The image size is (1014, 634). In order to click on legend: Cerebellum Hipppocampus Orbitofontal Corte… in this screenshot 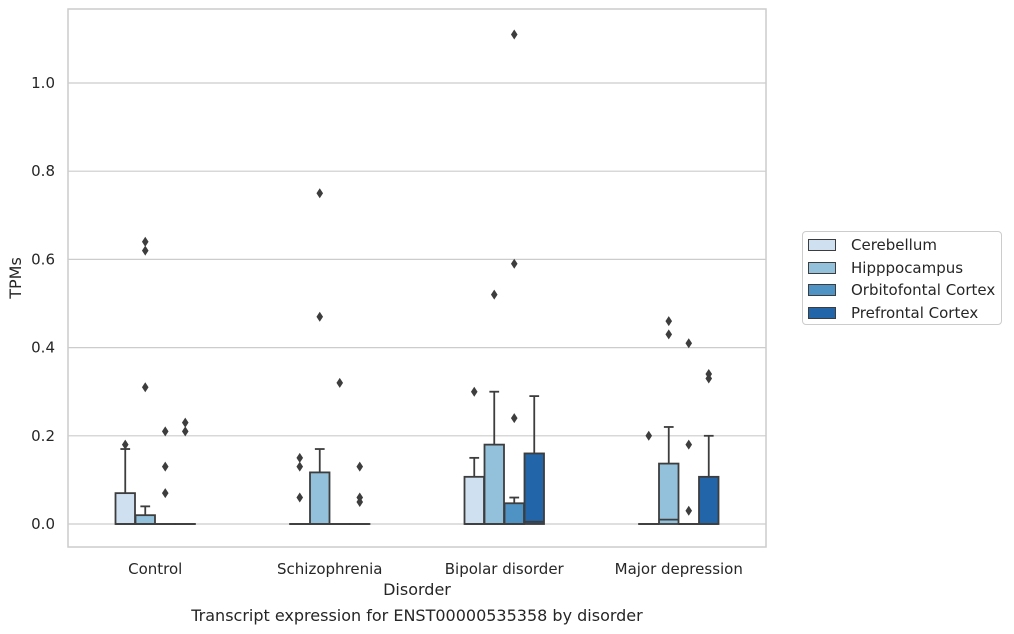, I will do `click(902, 278)`.